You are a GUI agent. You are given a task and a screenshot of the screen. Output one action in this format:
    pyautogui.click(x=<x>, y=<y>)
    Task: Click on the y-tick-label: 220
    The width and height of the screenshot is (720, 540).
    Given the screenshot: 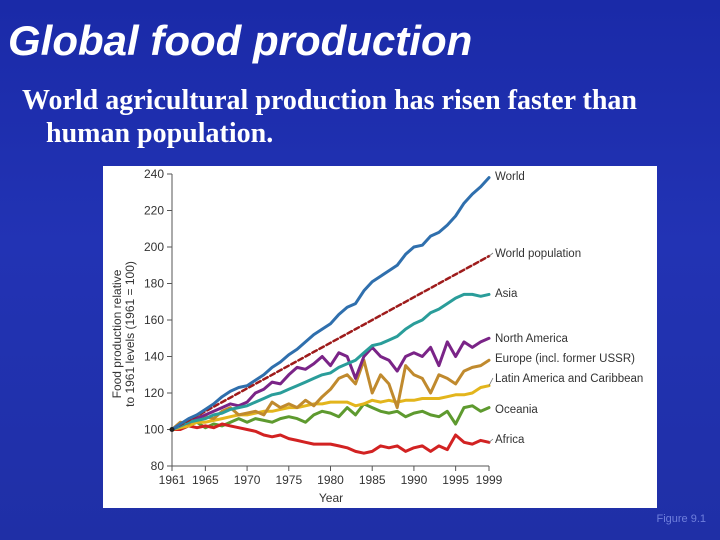 What is the action you would take?
    pyautogui.click(x=154, y=211)
    